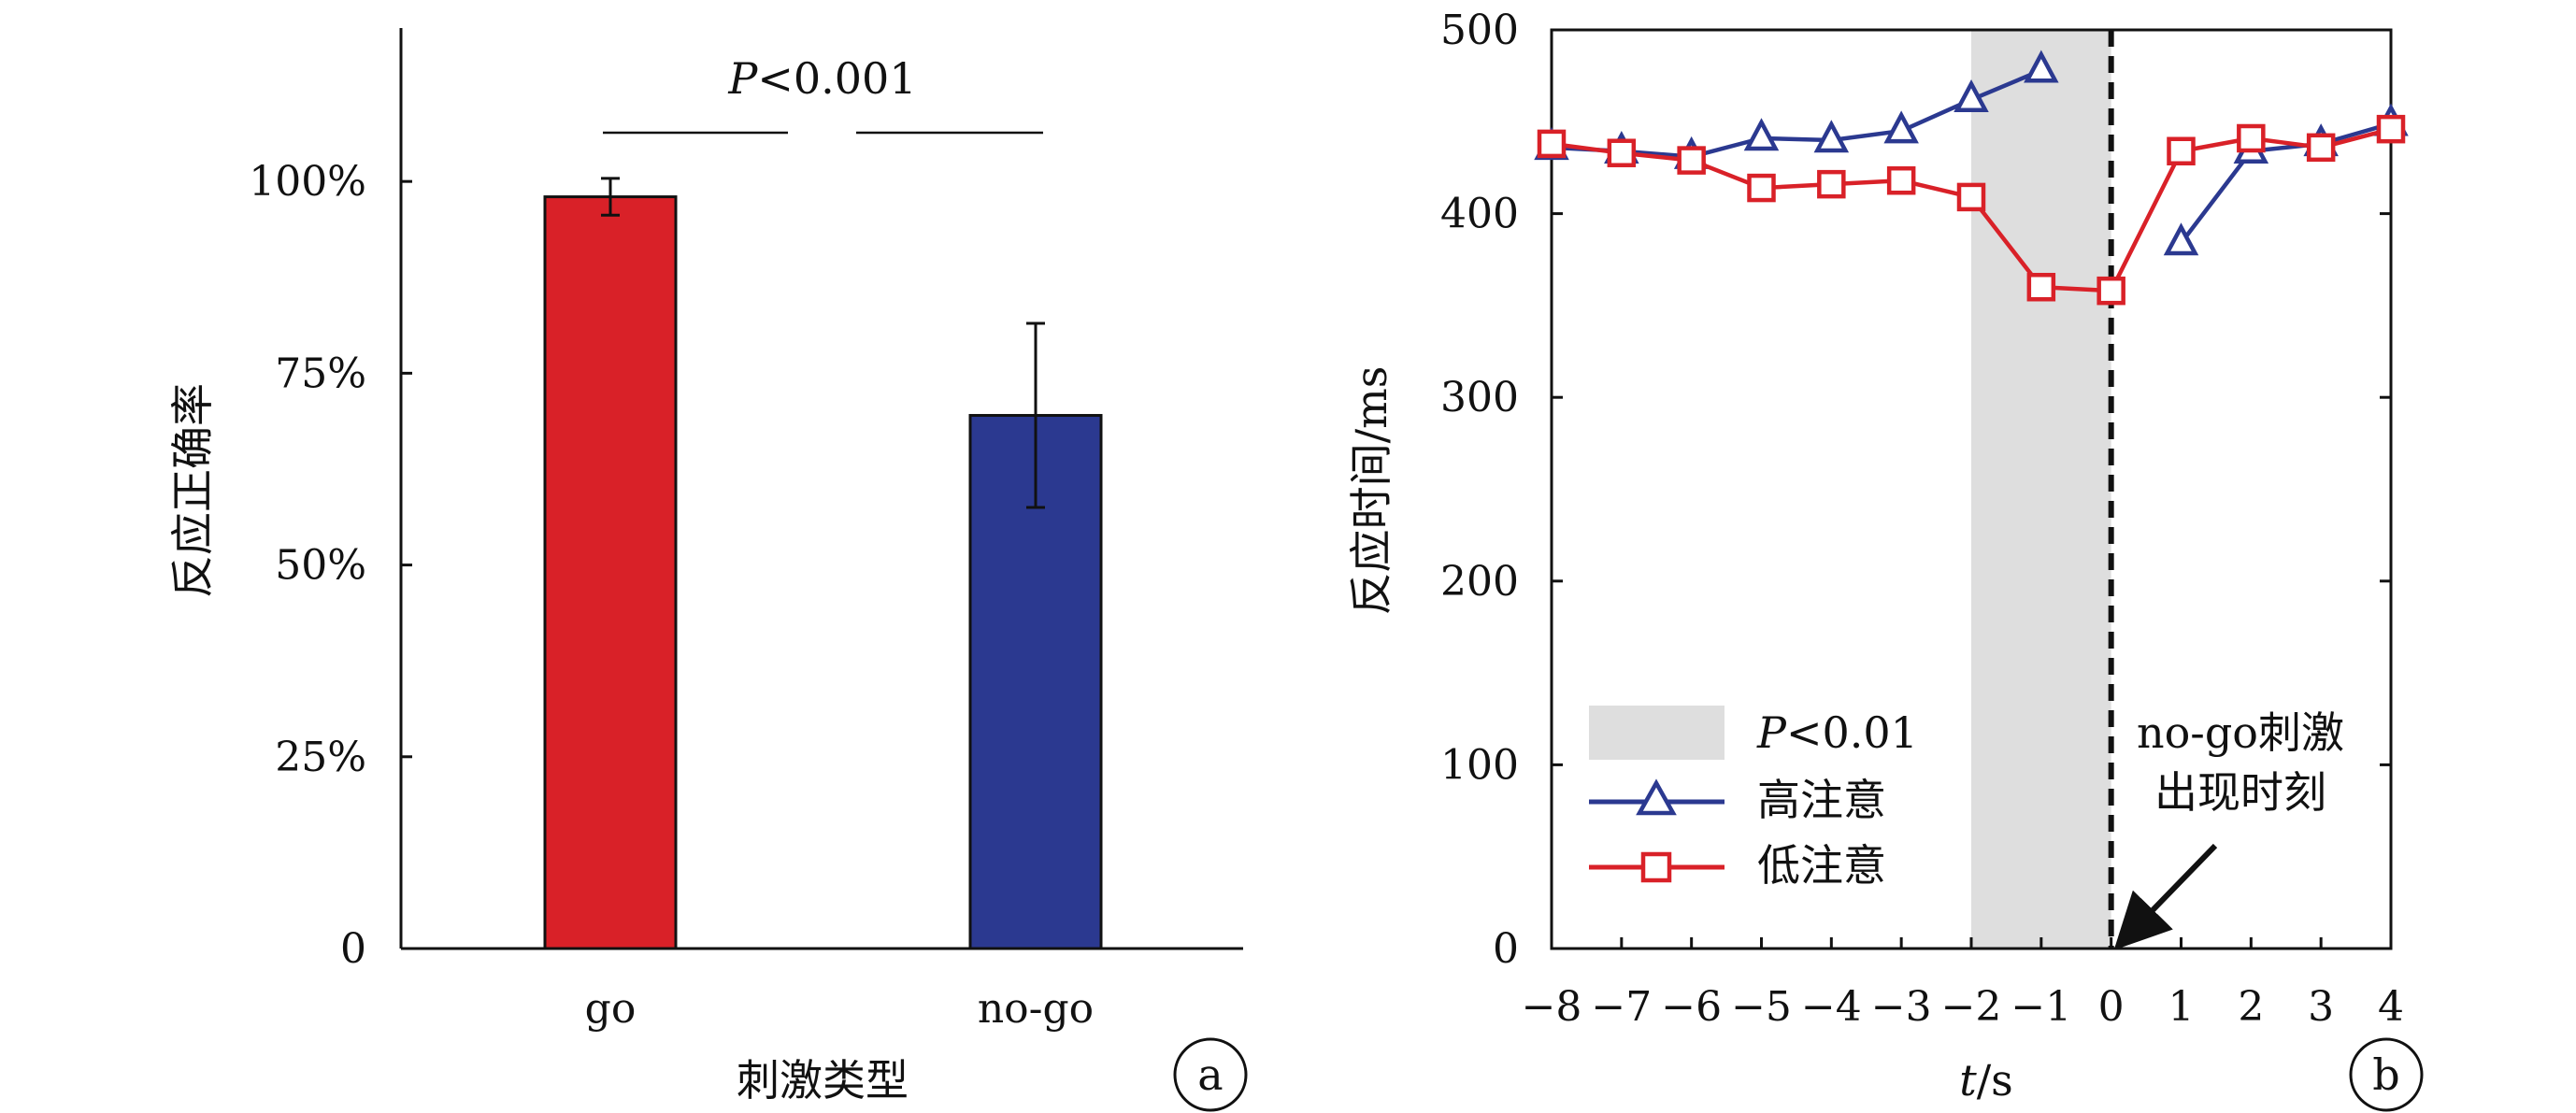 This screenshot has width=2576, height=1113. What do you see at coordinates (1036, 1009) in the screenshot?
I see `x-tick-label-no-go: no-go` at bounding box center [1036, 1009].